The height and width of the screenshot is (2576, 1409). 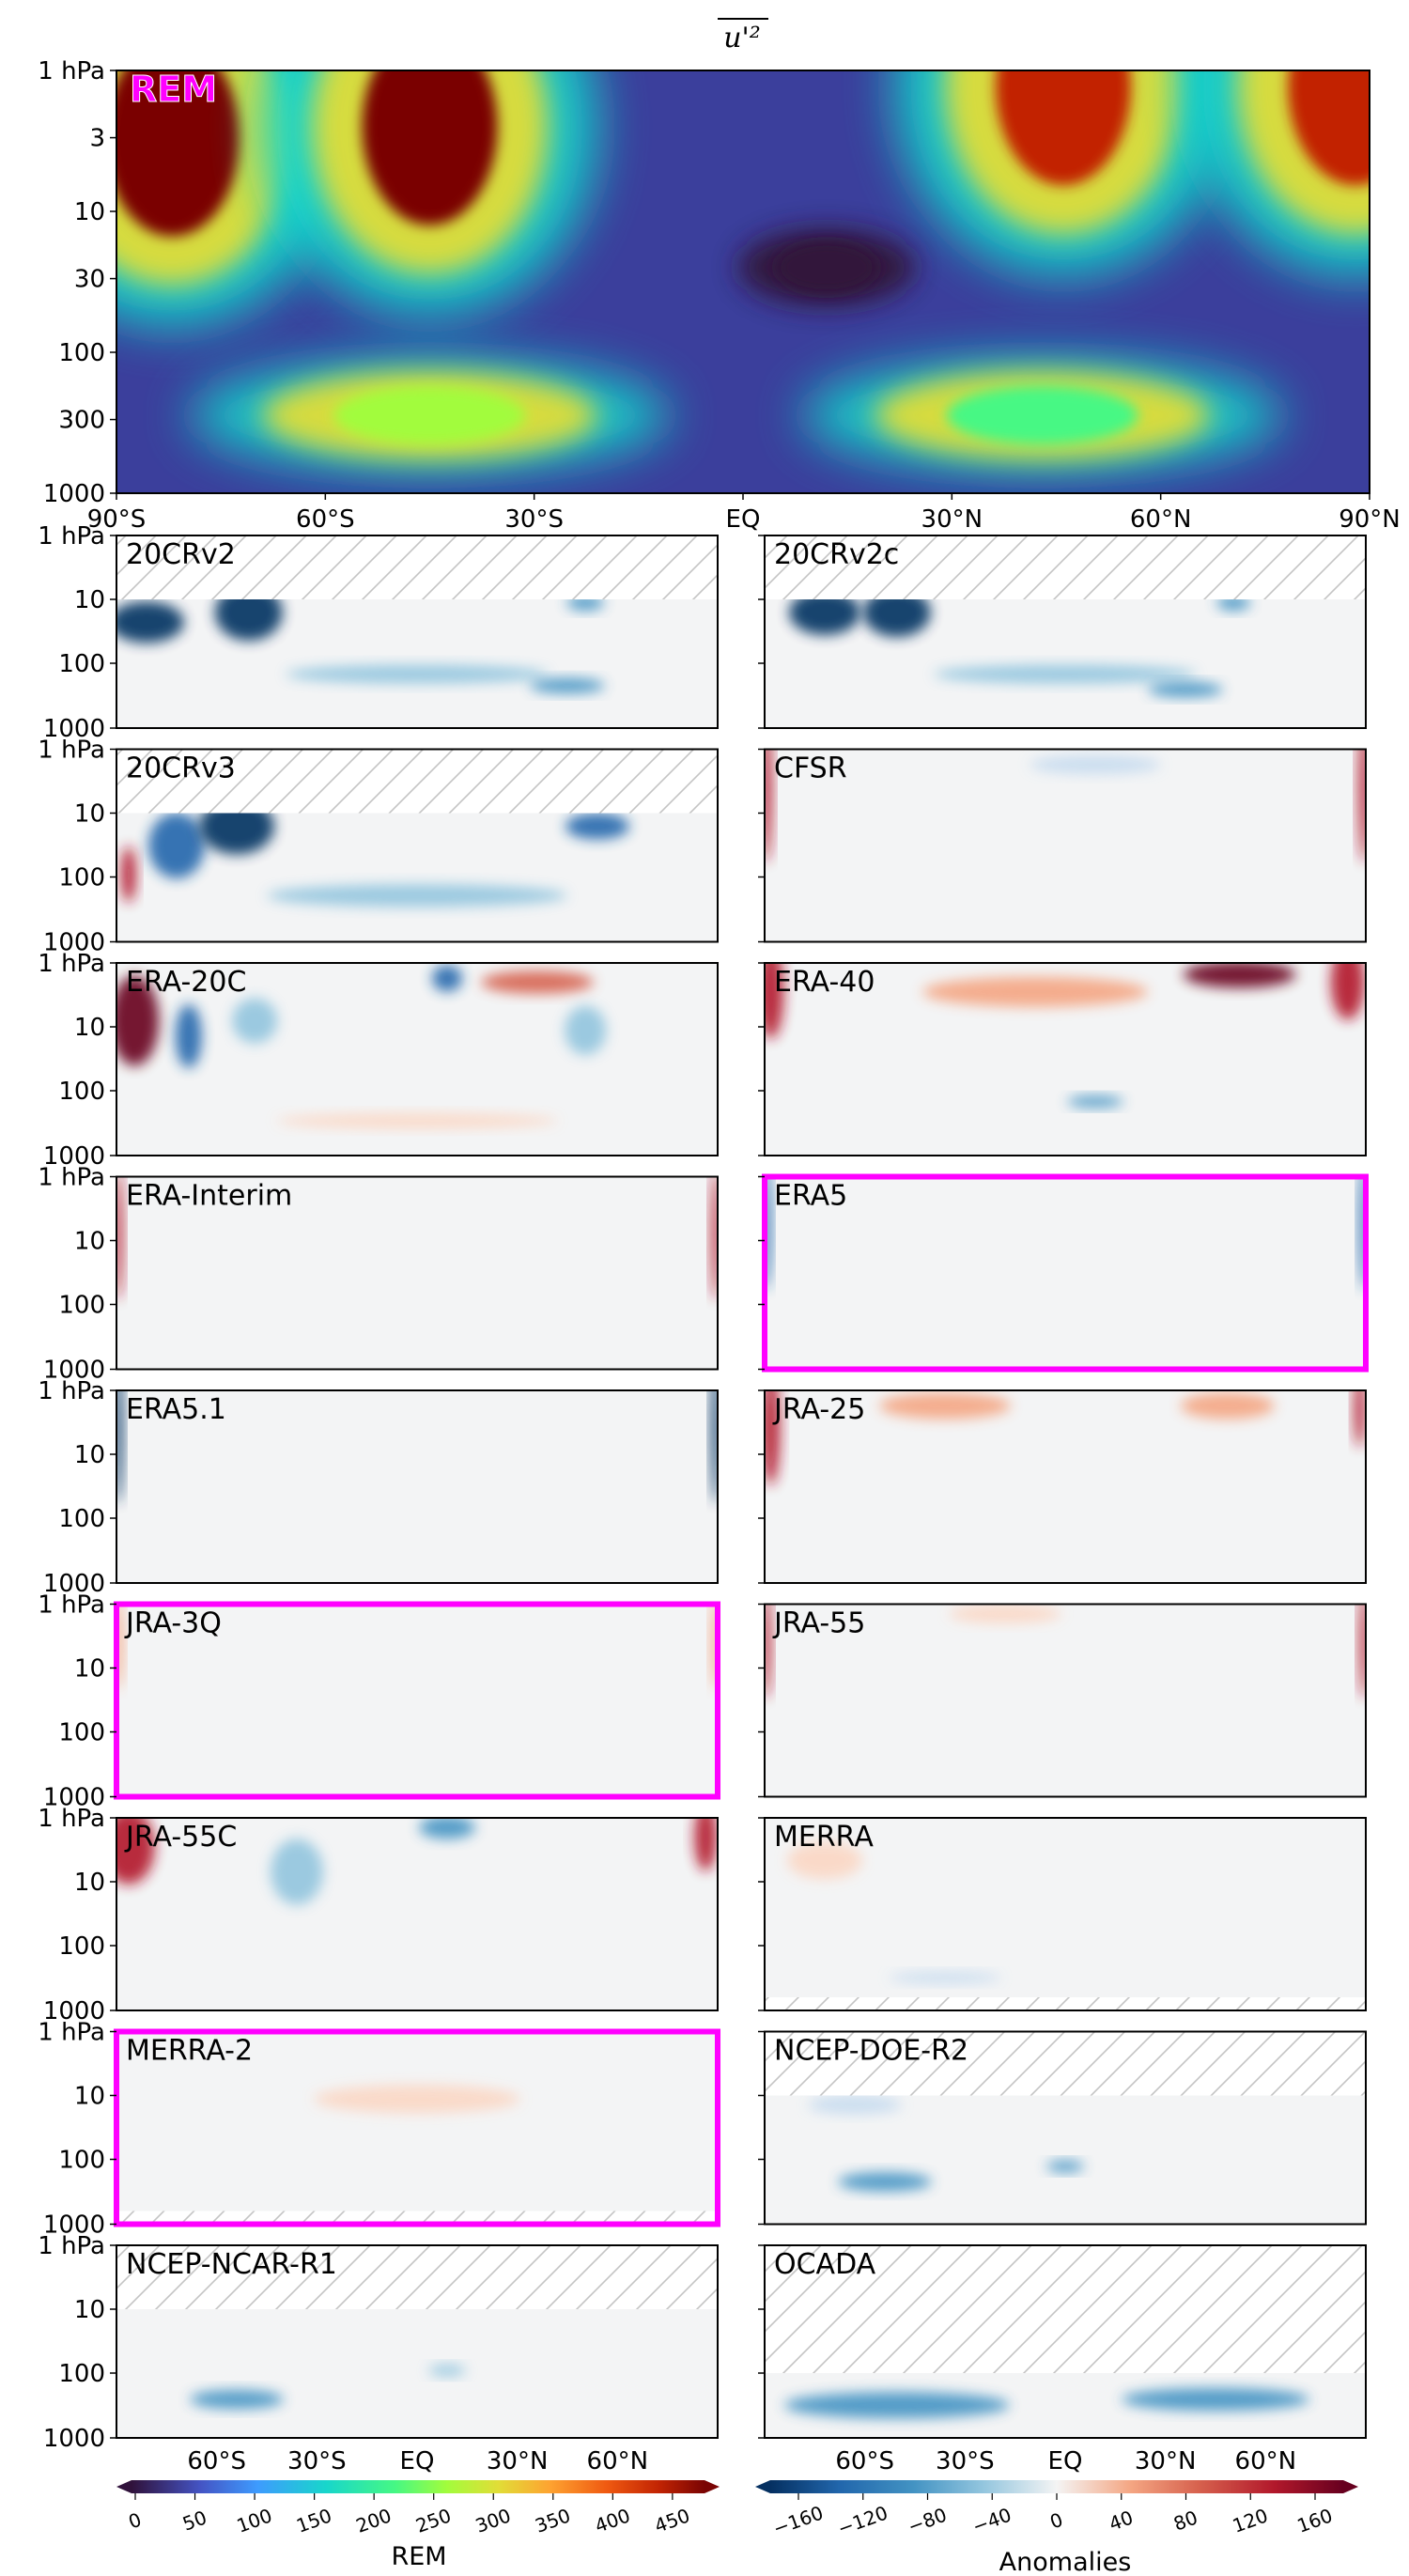 I want to click on rem-colorbar-tick-label: 50, so click(x=194, y=2520).